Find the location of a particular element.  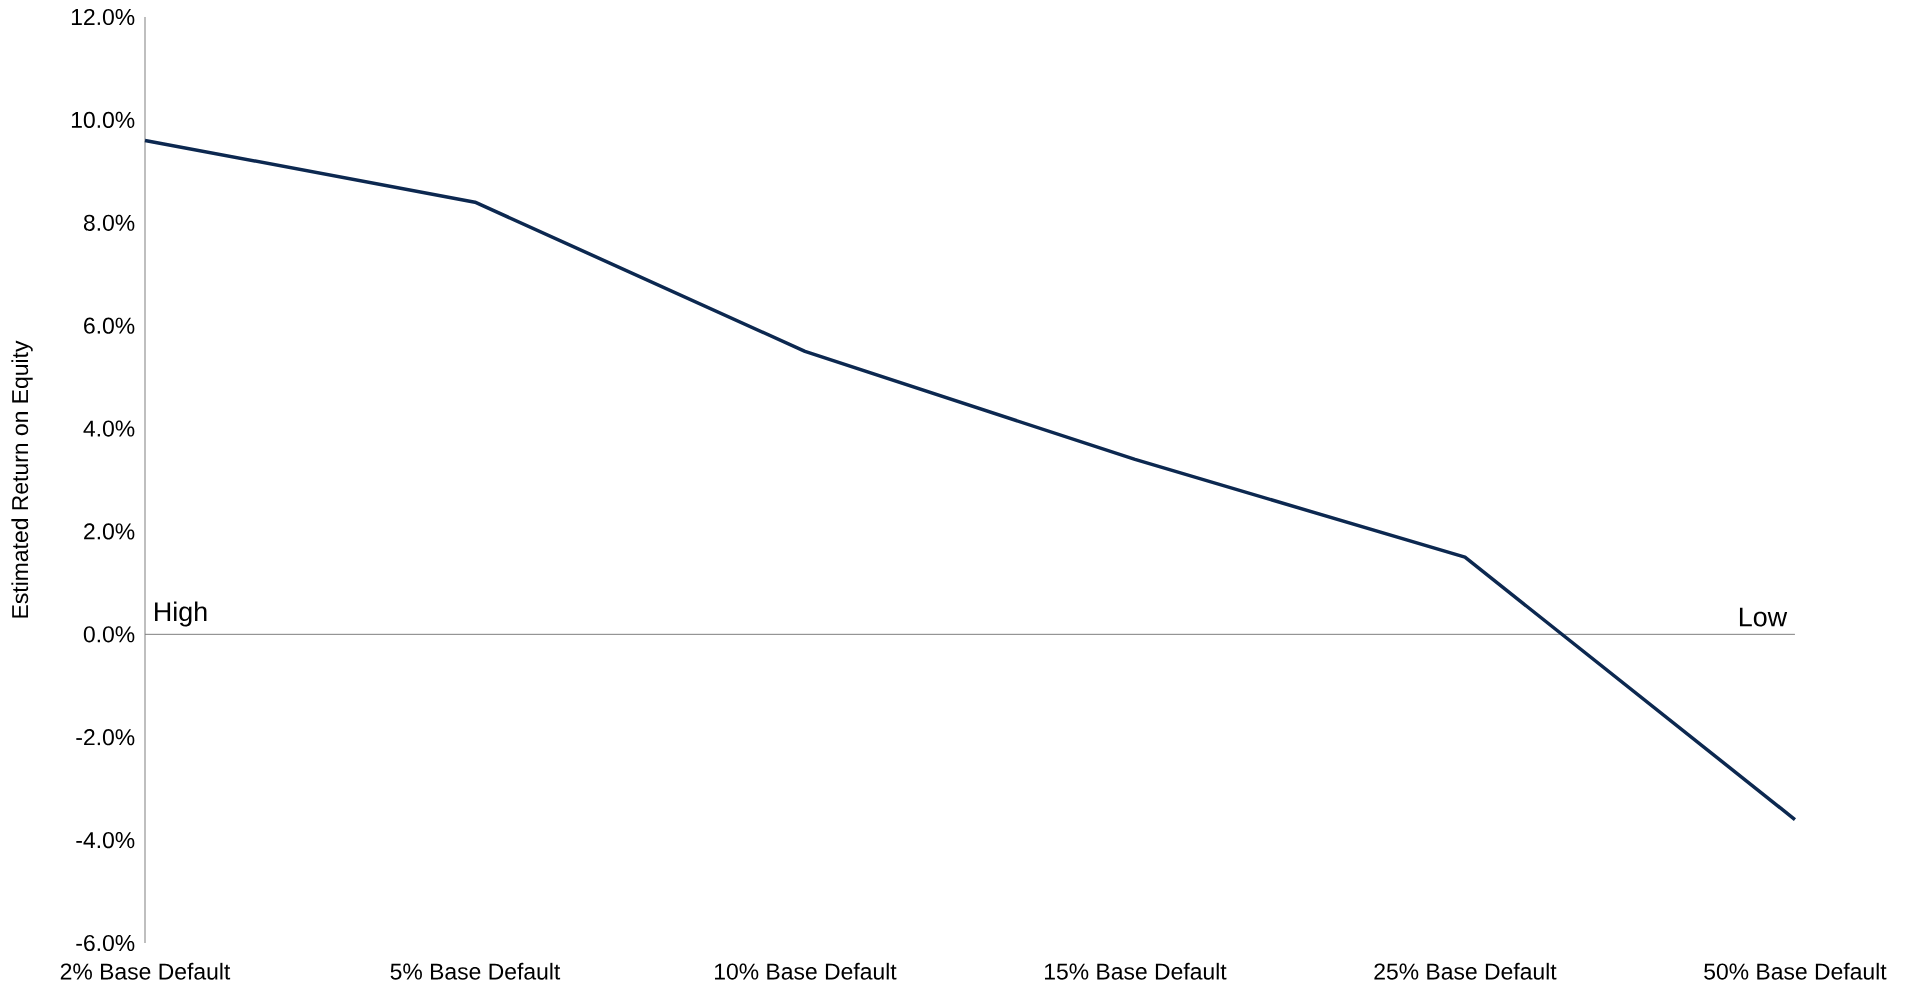

y-tick-label: 0.0% is located at coordinates (109, 634).